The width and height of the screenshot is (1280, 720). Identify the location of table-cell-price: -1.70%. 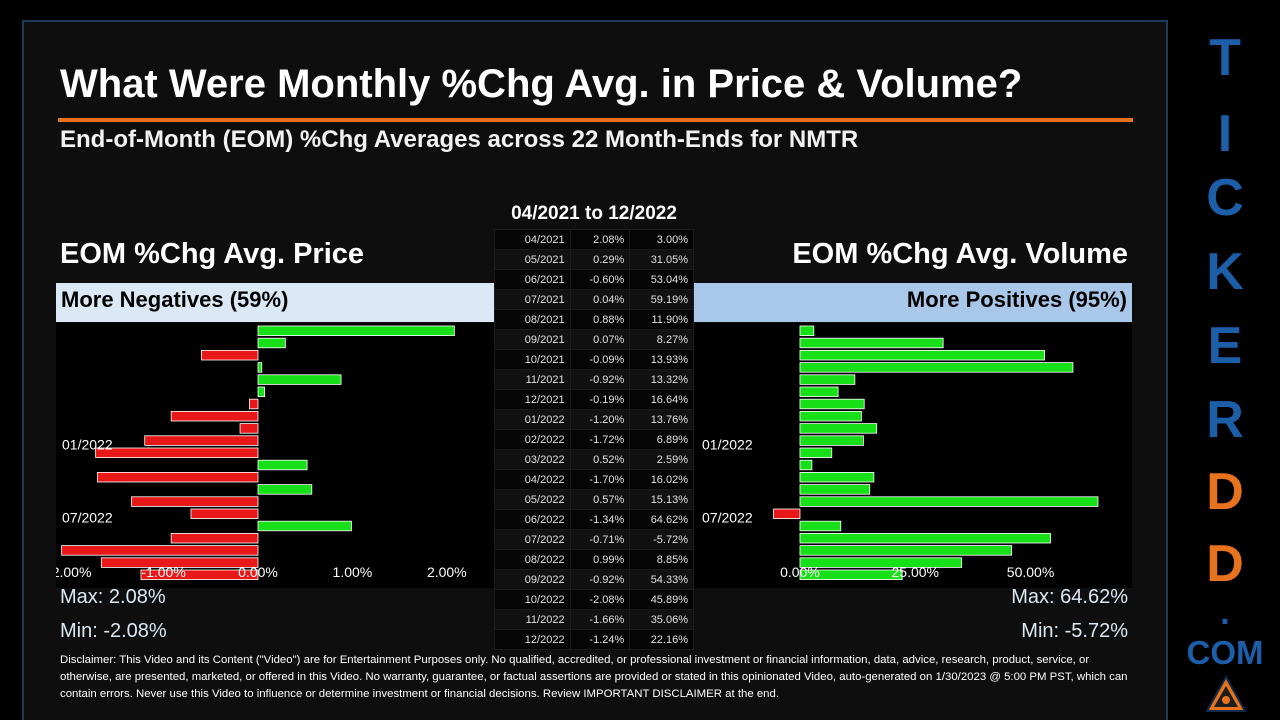
(600, 479).